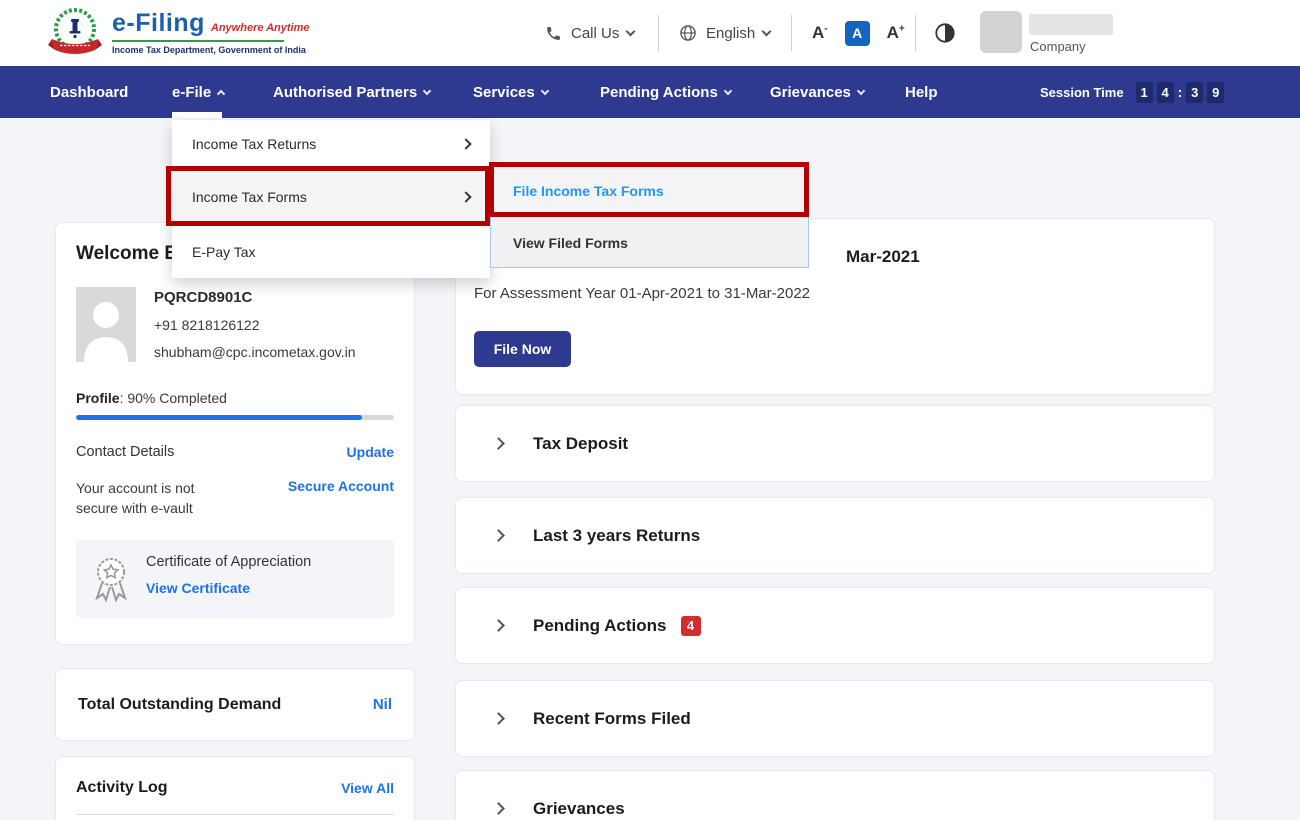  Describe the element at coordinates (331, 252) in the screenshot. I see `menu-item-e-pay-tax: E-Pay Tax` at that location.